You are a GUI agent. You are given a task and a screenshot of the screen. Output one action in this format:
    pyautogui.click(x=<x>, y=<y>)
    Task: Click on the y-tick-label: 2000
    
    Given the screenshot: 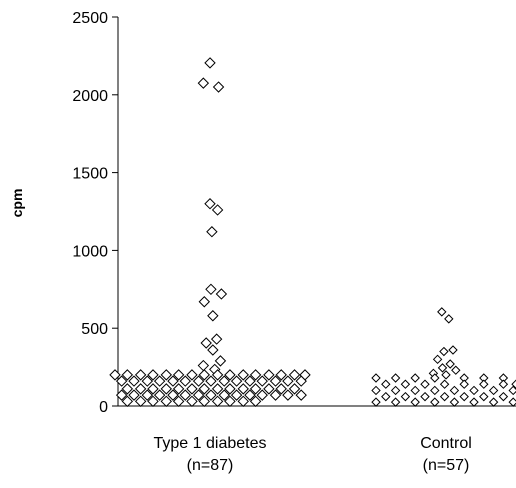 What is the action you would take?
    pyautogui.click(x=90, y=96)
    